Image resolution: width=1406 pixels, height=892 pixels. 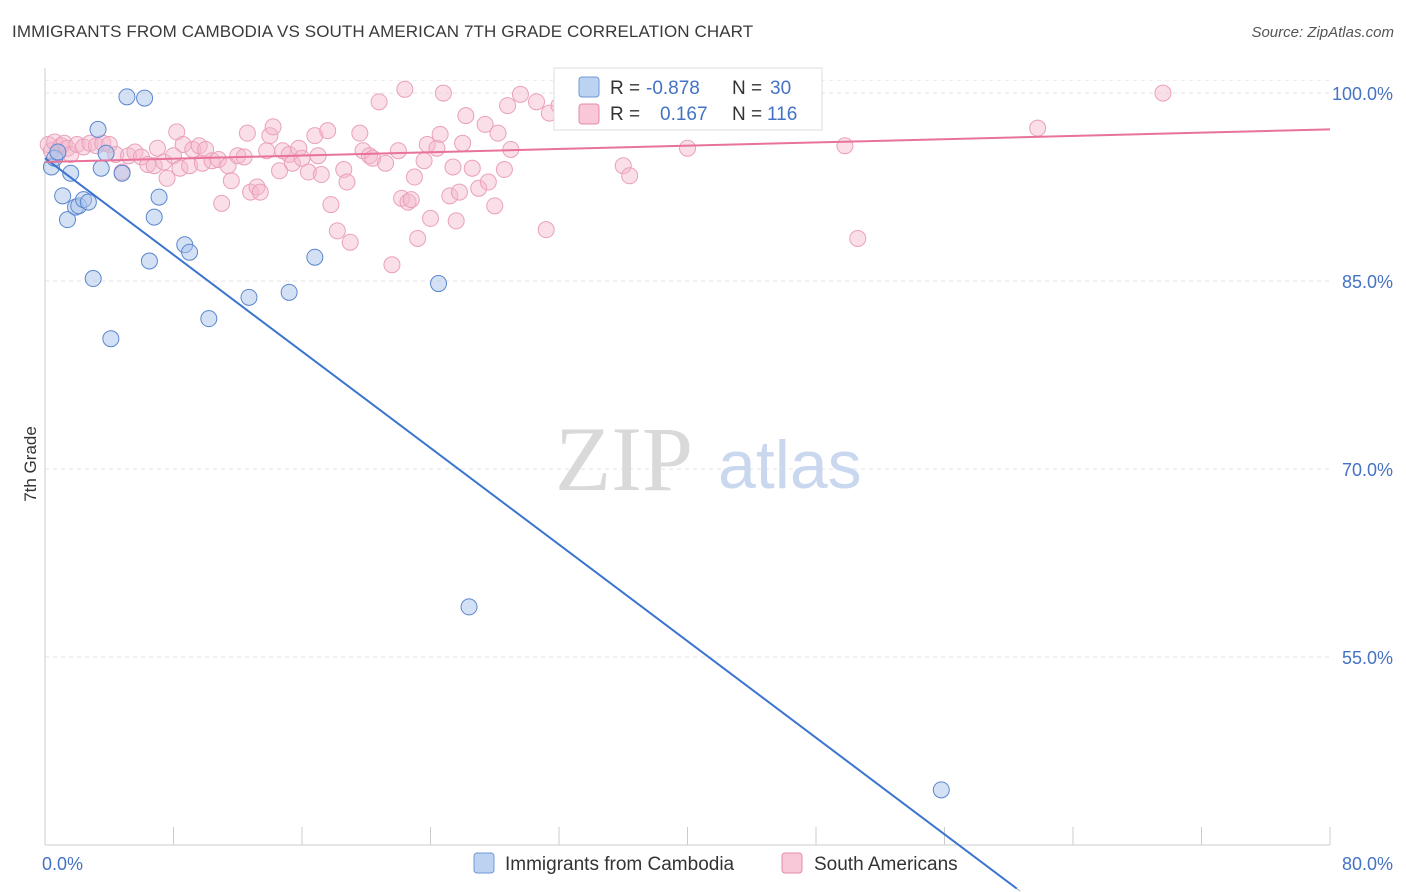 What do you see at coordinates (62, 864) in the screenshot?
I see `x-tick-label: 0.0%` at bounding box center [62, 864].